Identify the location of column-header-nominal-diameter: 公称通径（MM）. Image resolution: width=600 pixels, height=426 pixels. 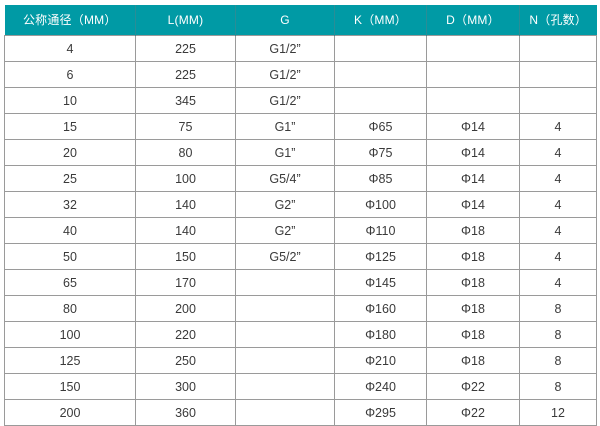
(70, 20).